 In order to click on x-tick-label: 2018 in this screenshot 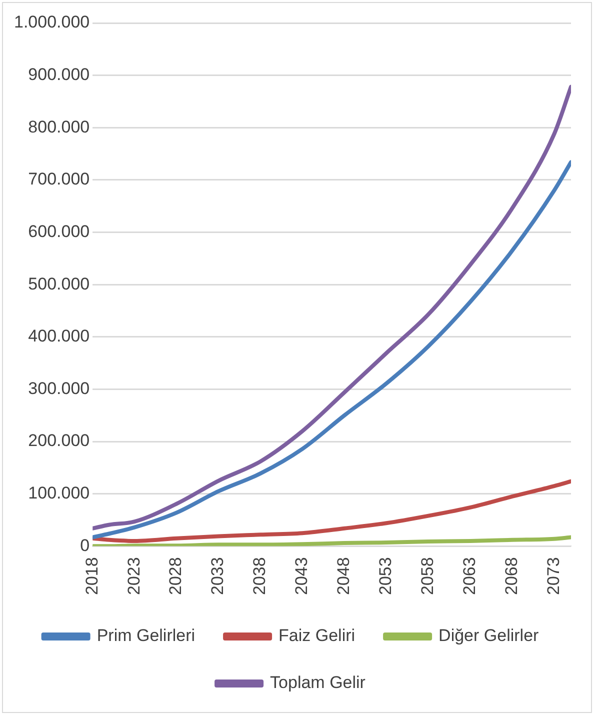, I will do `click(92, 576)`.